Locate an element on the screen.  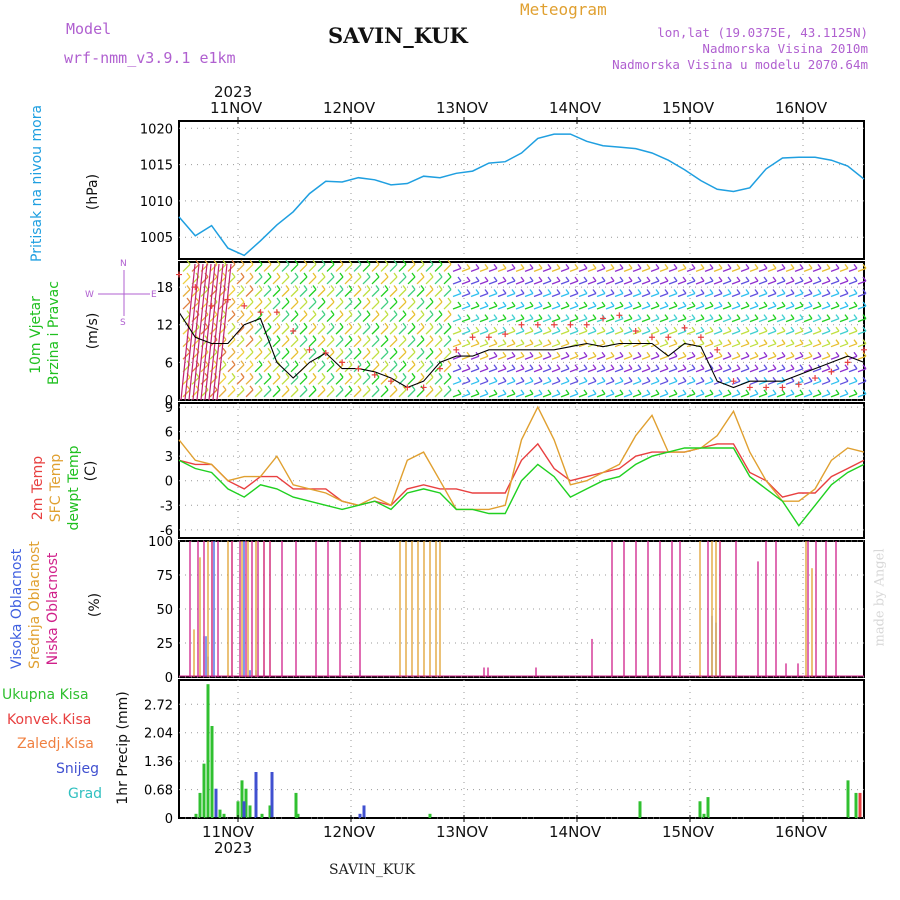
compass-rose is located at coordinates (124, 293).